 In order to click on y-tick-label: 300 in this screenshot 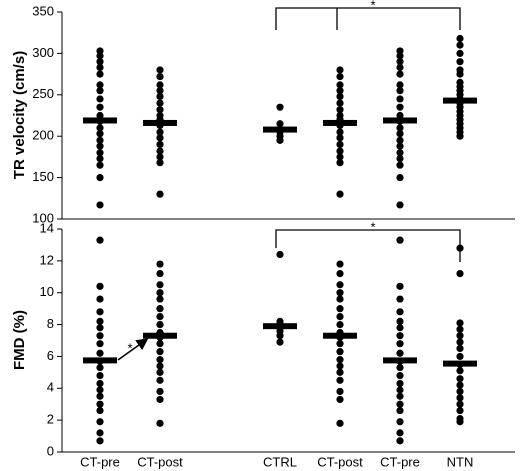, I will do `click(43, 52)`.